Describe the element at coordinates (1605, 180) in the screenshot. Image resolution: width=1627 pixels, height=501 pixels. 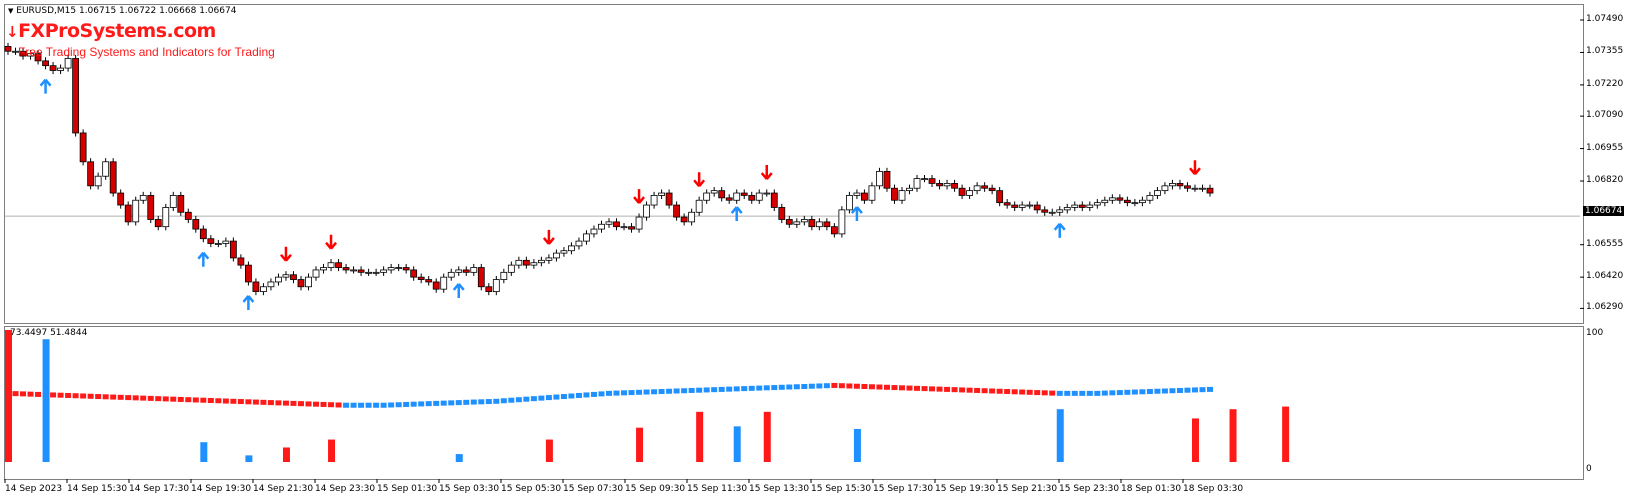
I see `price-tick-label: 1.06820` at that location.